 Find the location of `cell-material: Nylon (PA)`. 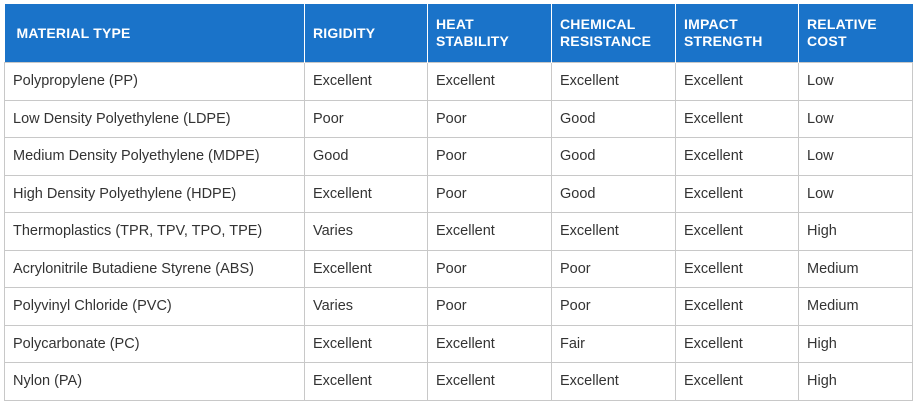

cell-material: Nylon (PA) is located at coordinates (154, 381).